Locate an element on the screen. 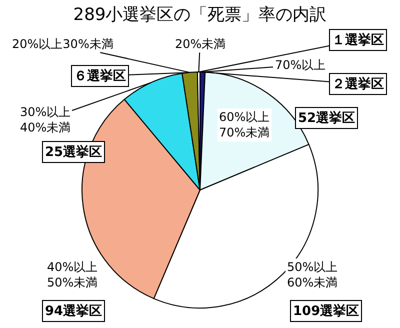 Image resolution: width=400 pixels, height=328 pixels. slice-label: 20%以上30%未満 is located at coordinates (63, 44).